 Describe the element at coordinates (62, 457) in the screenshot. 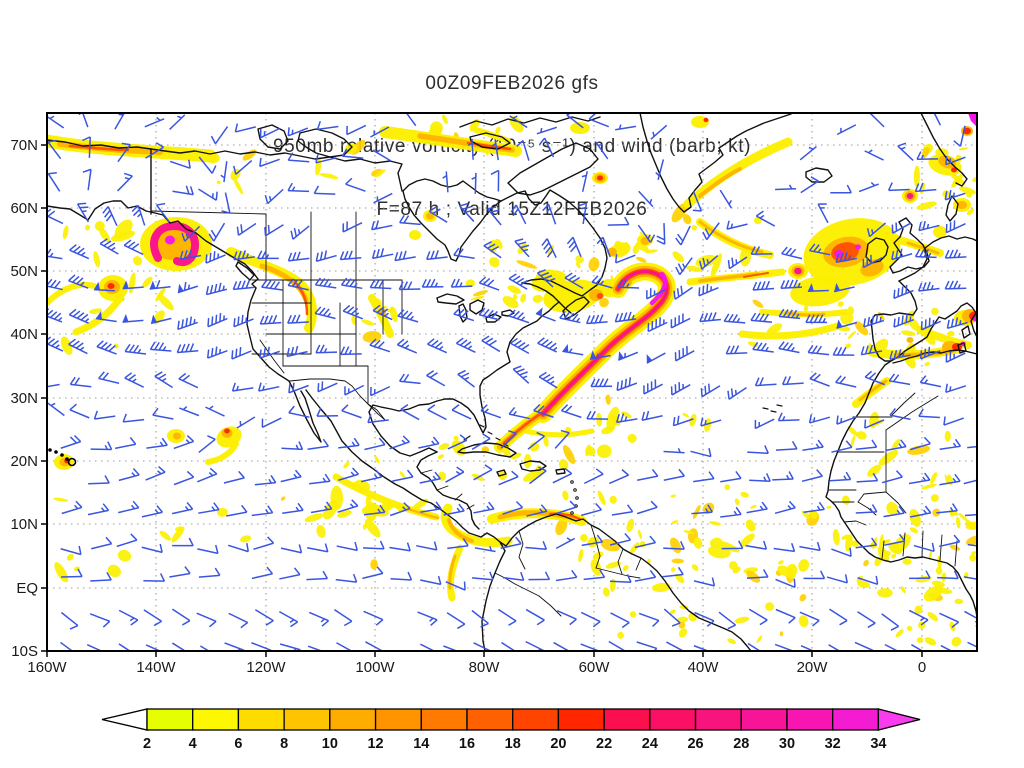

I see `storm-track-layer` at that location.